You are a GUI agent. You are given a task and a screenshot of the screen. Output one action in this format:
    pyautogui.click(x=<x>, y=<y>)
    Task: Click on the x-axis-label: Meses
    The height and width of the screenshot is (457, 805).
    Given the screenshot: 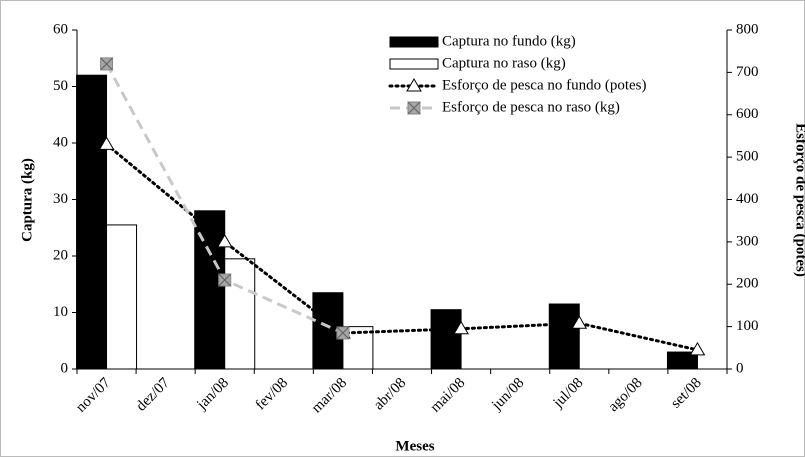 What is the action you would take?
    pyautogui.click(x=414, y=446)
    